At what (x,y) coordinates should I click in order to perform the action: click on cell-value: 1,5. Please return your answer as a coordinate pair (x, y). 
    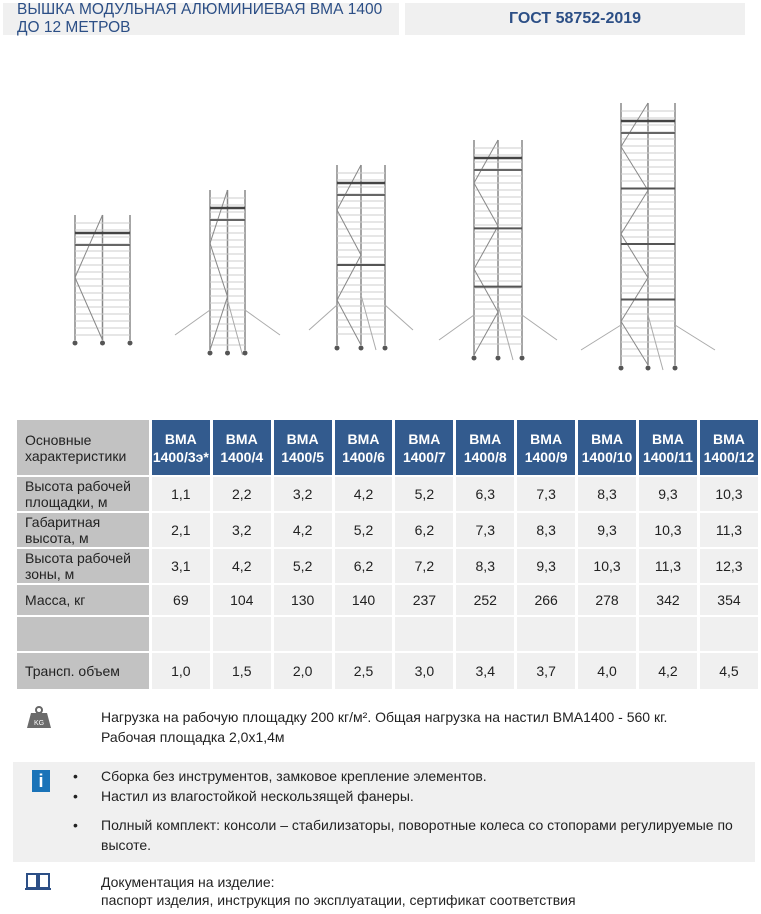
    Looking at the image, I should click on (241, 671).